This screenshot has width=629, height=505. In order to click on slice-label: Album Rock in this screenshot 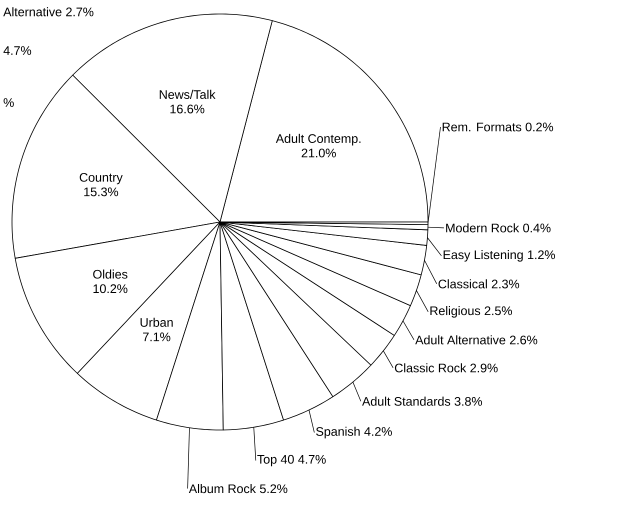, I will do `click(222, 489)`.